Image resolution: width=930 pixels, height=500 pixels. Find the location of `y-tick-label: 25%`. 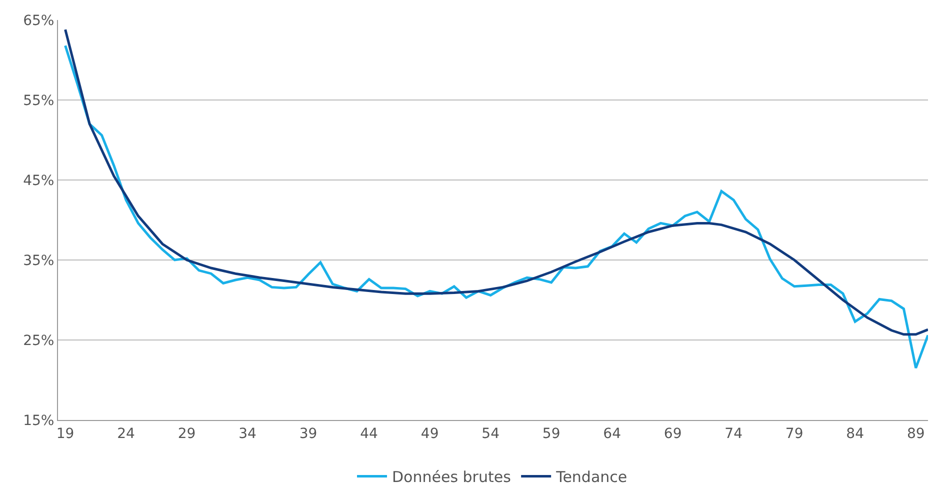

y-tick-label: 25% is located at coordinates (38, 340).